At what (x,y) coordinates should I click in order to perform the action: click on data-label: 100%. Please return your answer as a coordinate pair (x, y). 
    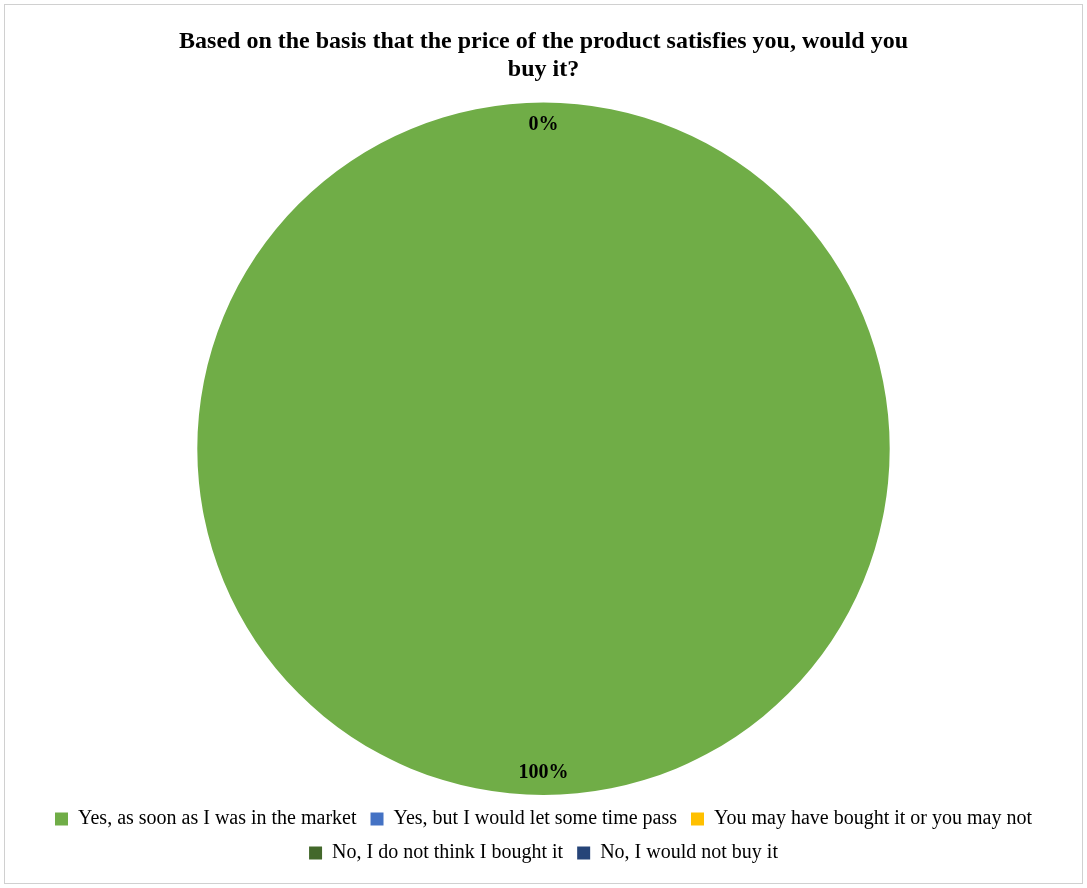
    Looking at the image, I should click on (543, 771).